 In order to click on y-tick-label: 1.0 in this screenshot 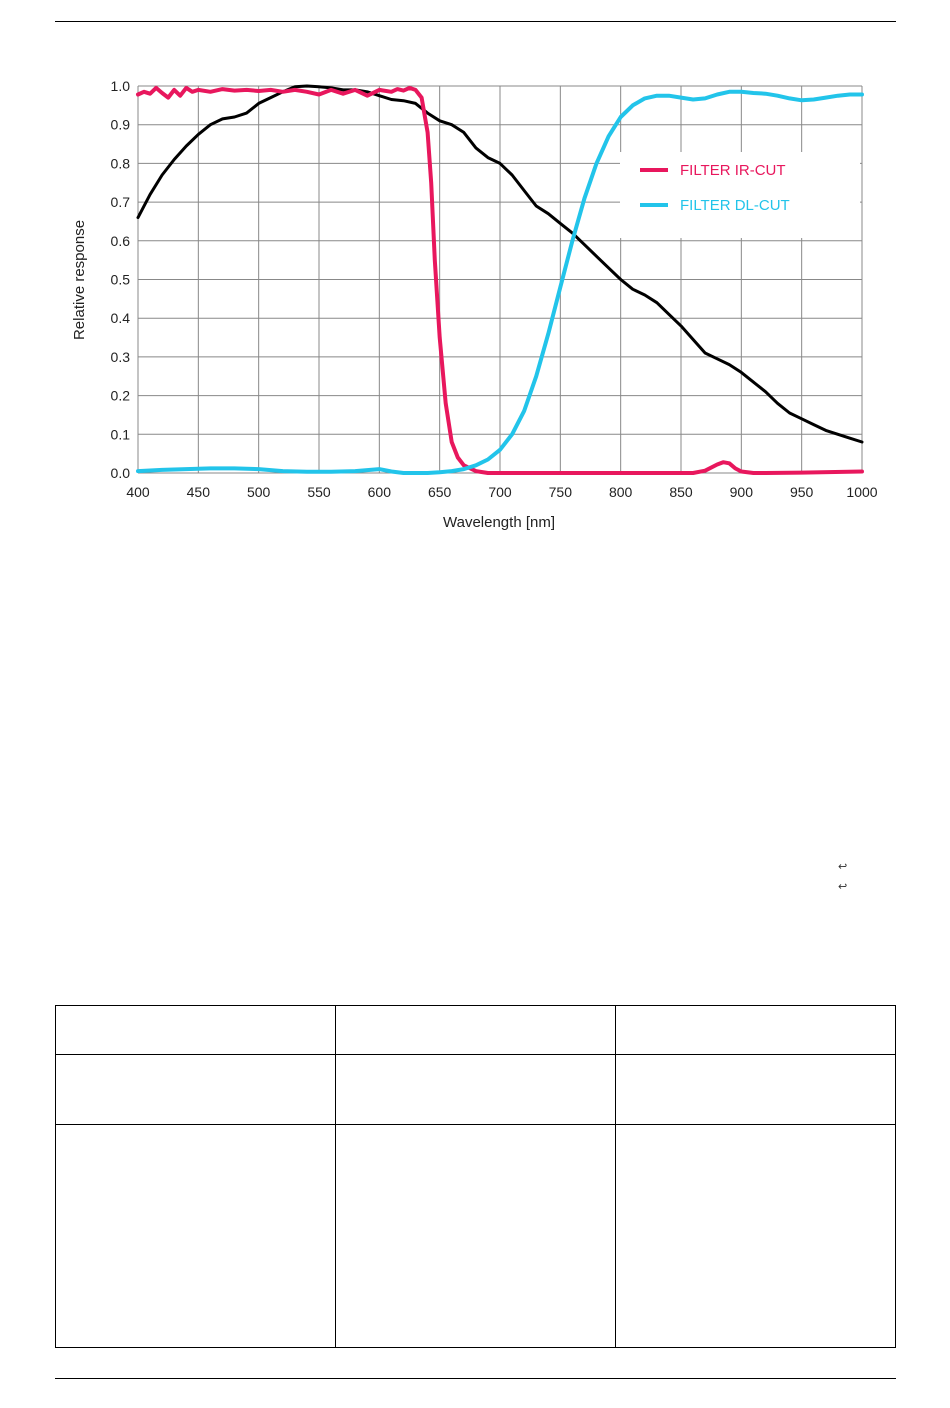, I will do `click(121, 86)`.